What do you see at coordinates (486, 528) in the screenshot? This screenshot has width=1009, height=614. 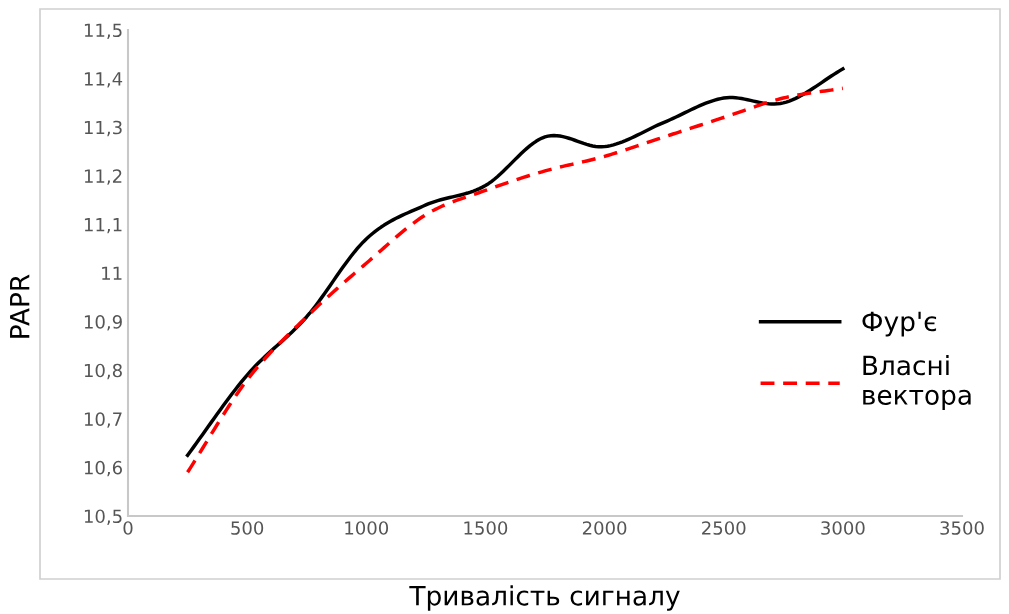 I see `x-tick-label: 1500` at bounding box center [486, 528].